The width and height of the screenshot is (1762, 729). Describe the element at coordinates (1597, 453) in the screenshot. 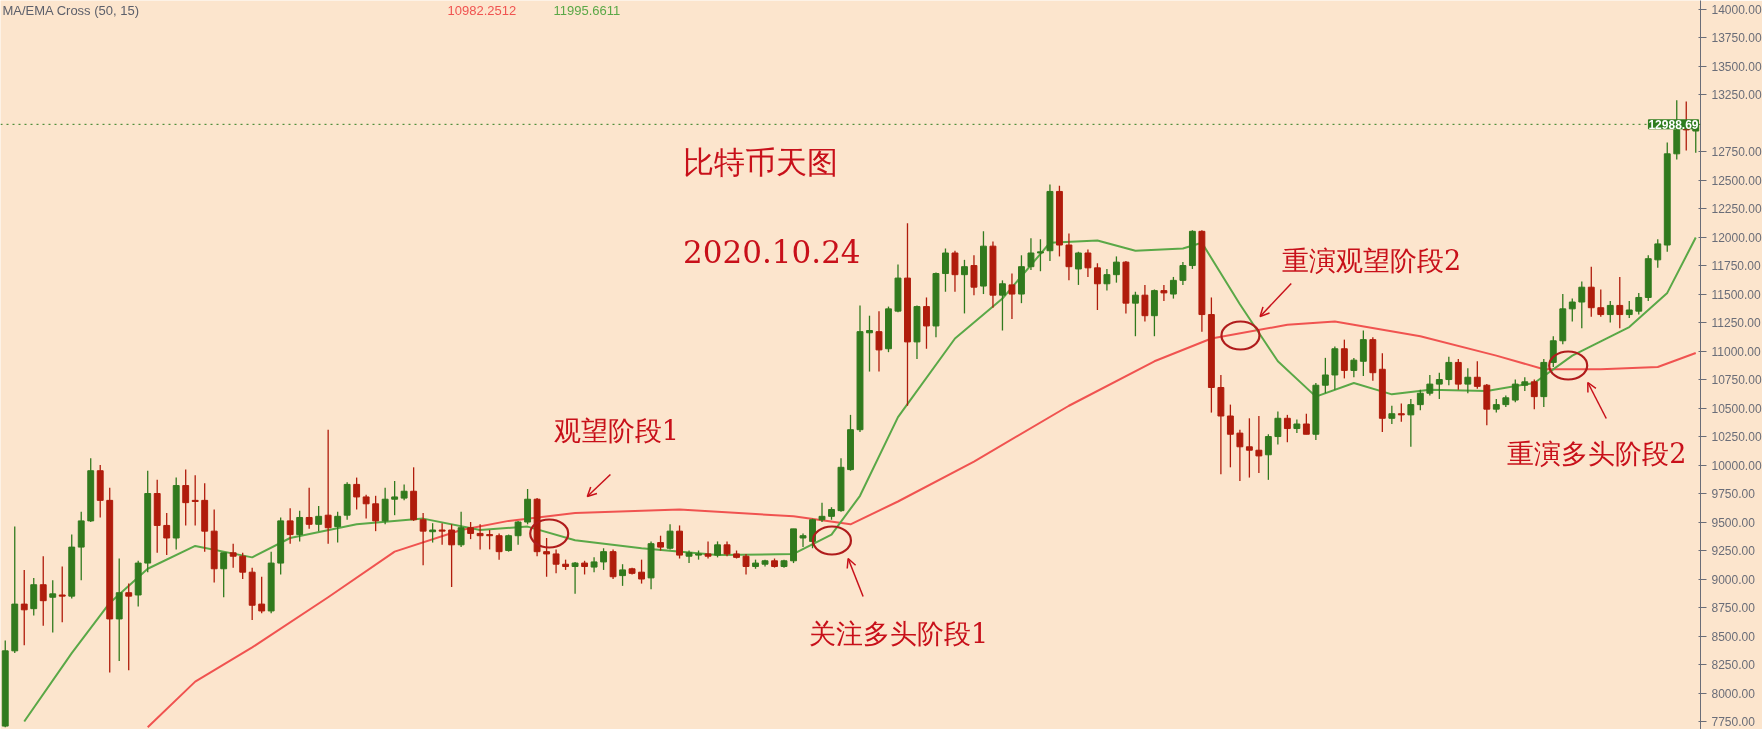

I see `annotation: 重演多头阶段2` at that location.